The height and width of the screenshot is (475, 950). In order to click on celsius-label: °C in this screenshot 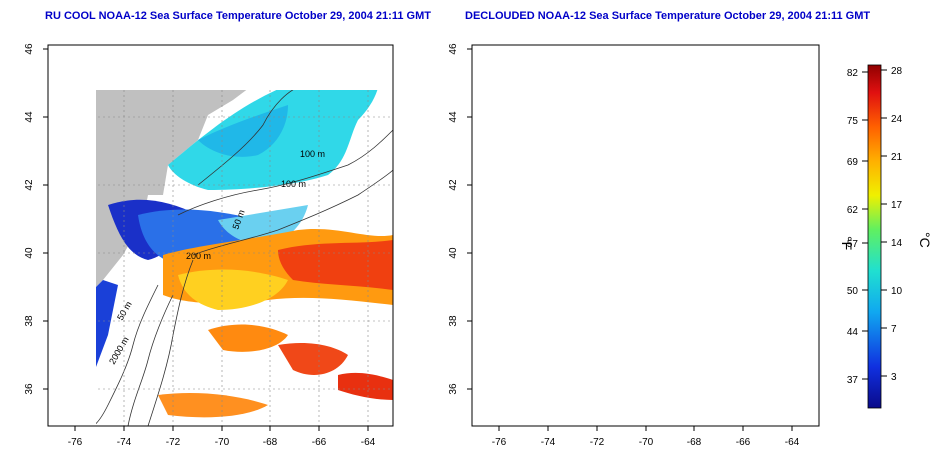, I will do `click(925, 240)`.